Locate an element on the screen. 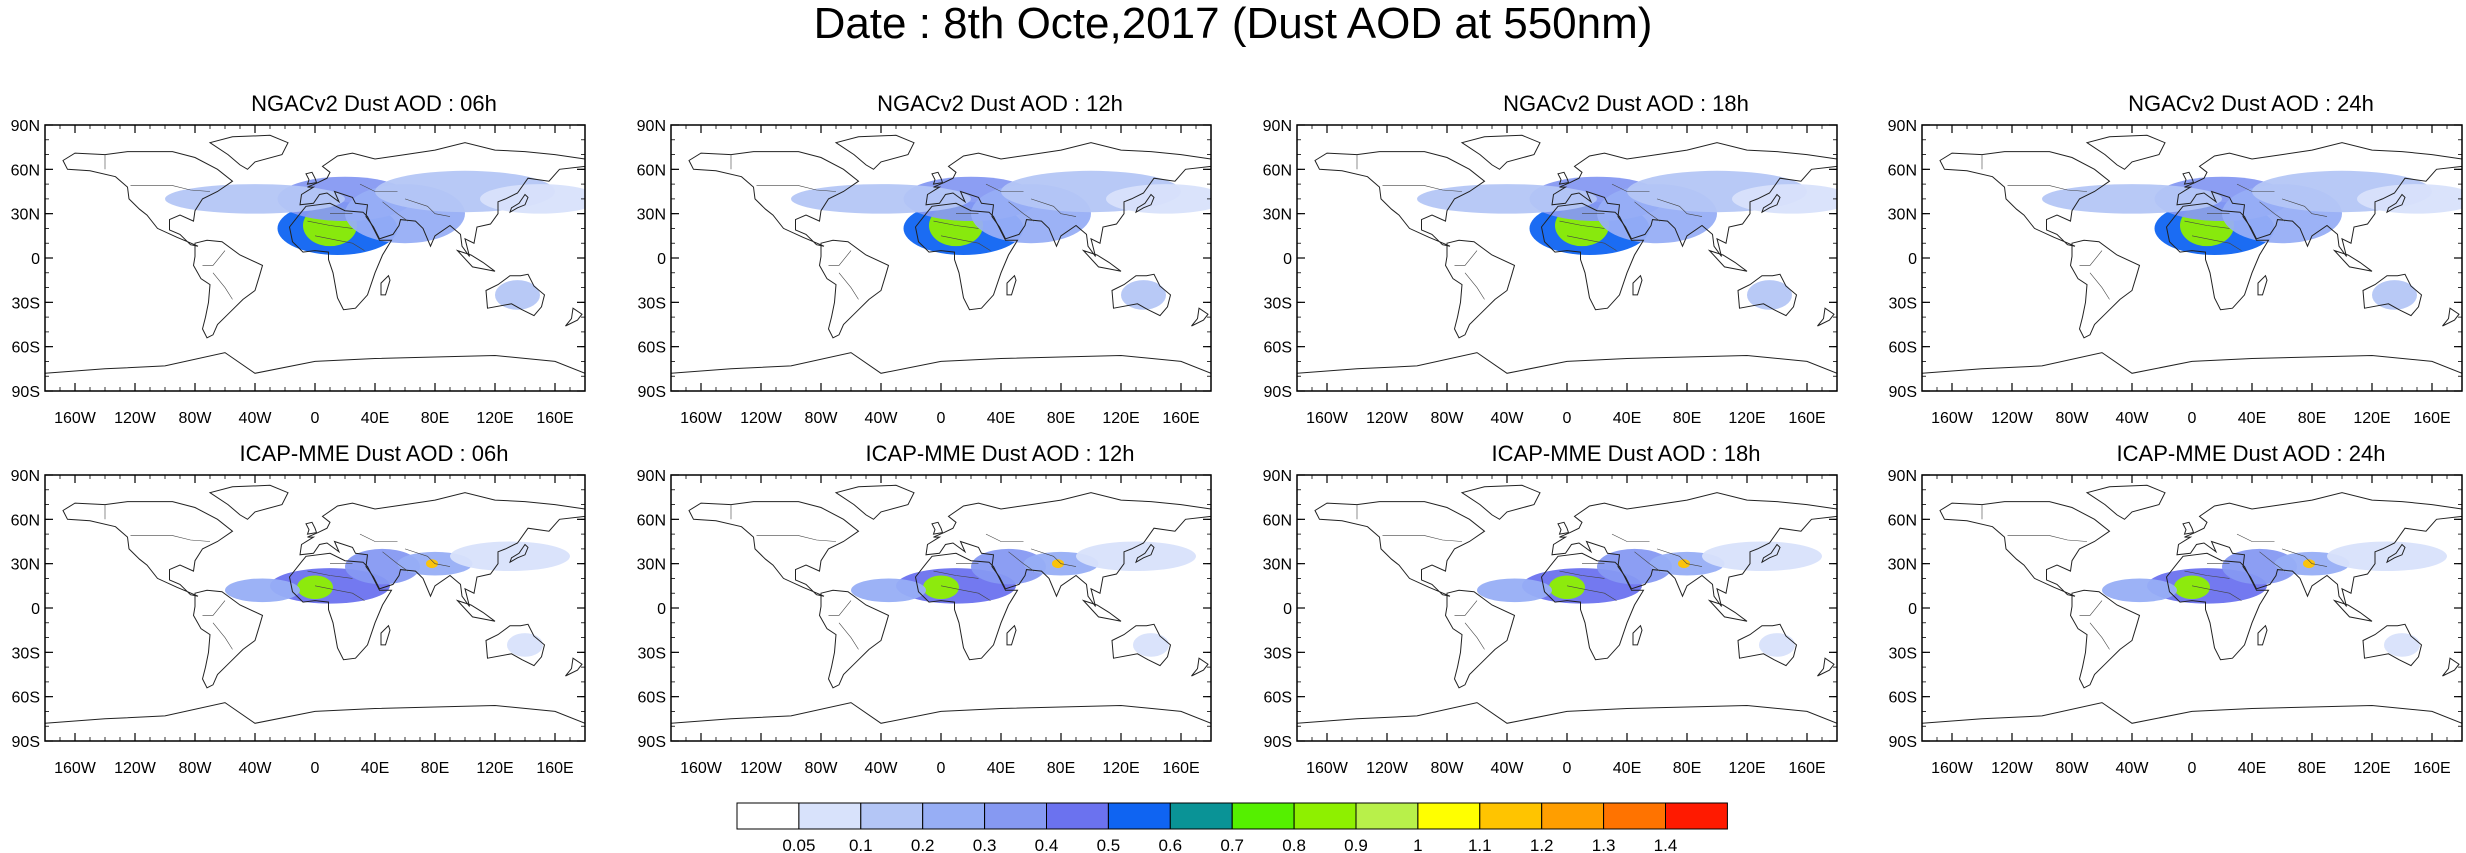 The image size is (2466, 853). lat-tick-label: 60S is located at coordinates (26, 698).